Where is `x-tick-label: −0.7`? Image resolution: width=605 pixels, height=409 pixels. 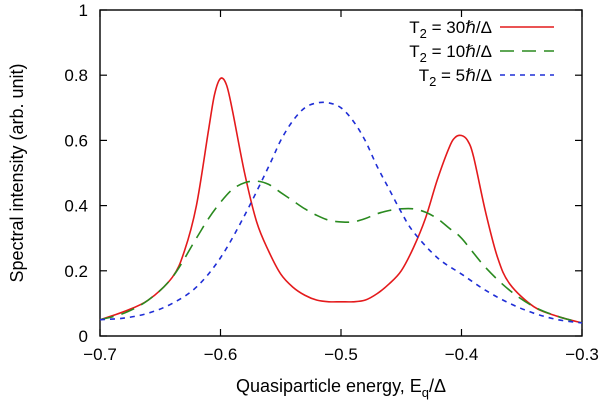
x-tick-label: −0.7 is located at coordinates (100, 354).